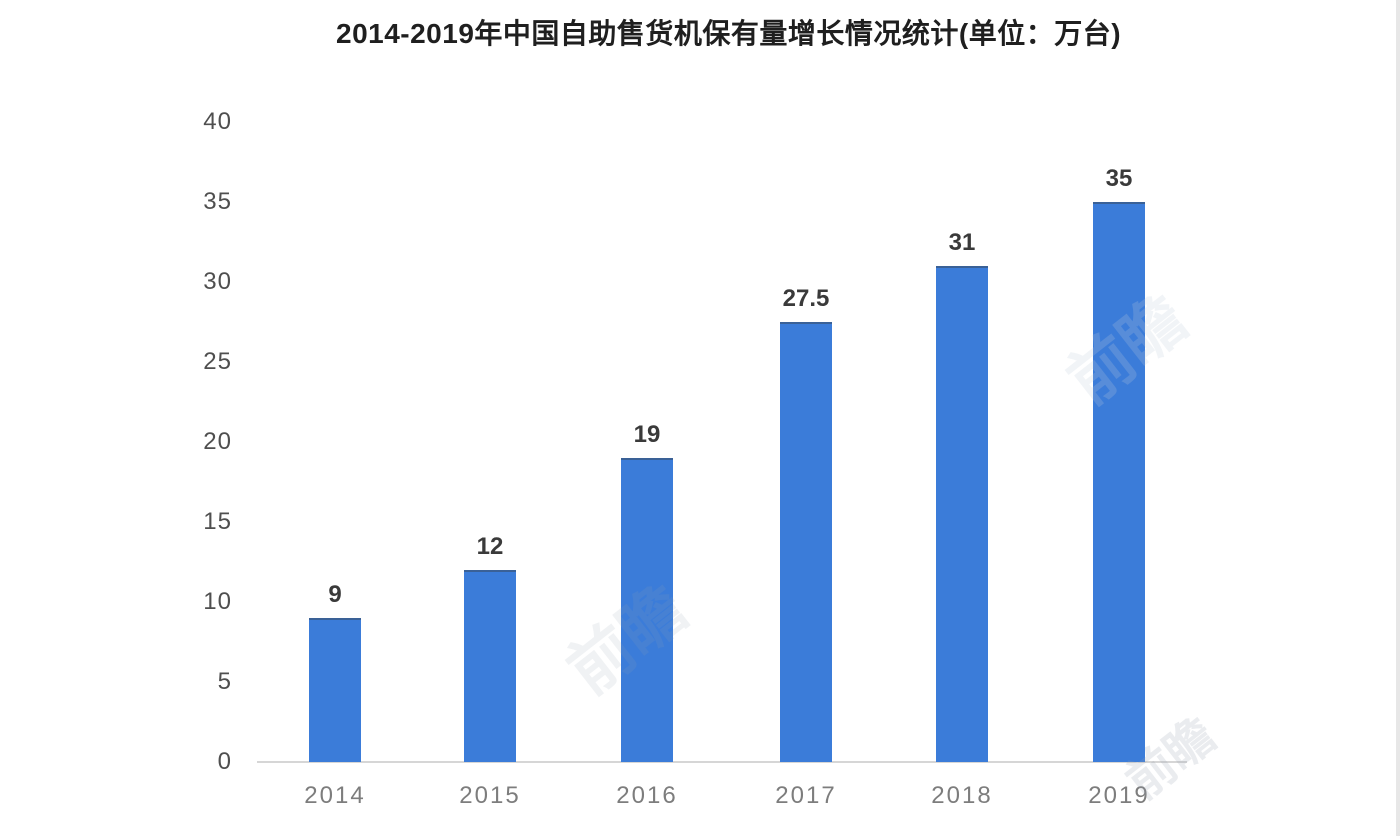 This screenshot has height=836, width=1400. I want to click on bar-2017, so click(806, 542).